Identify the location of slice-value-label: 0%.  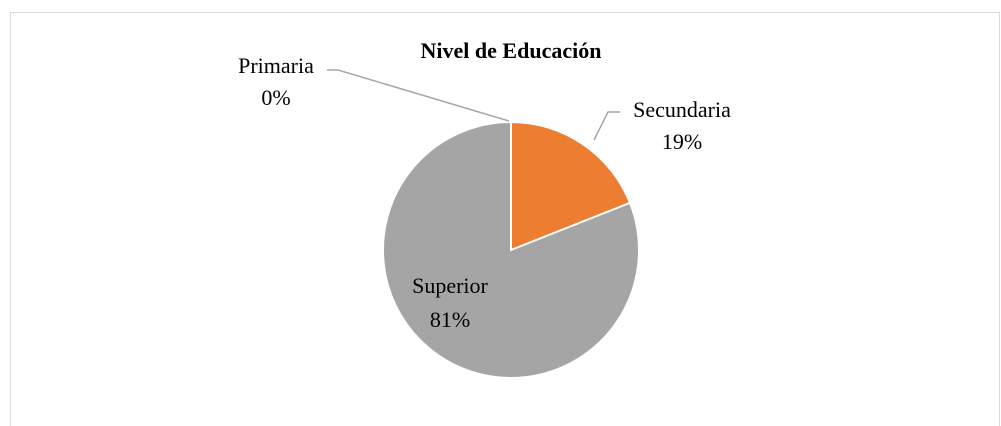
(275, 97).